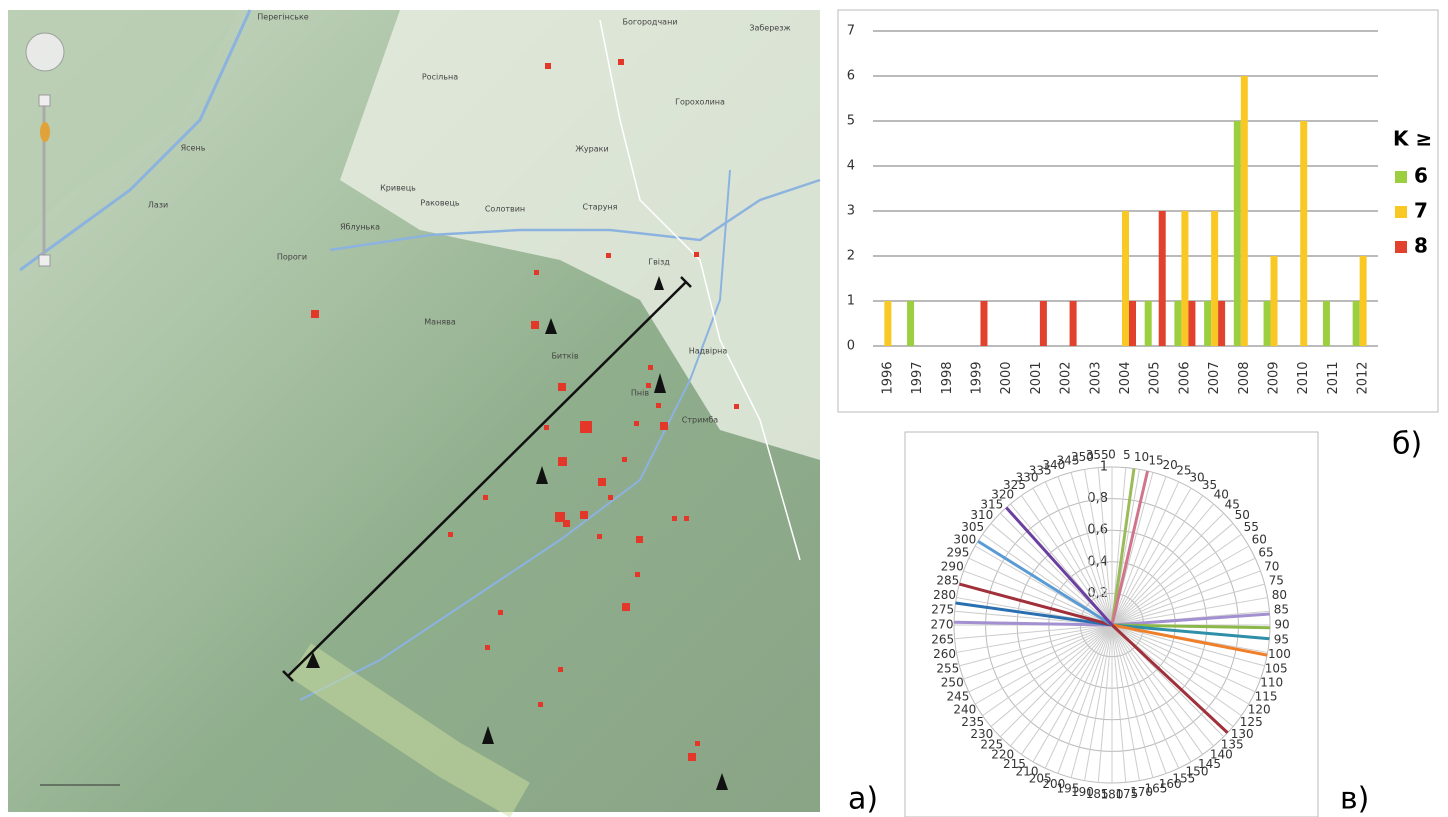  What do you see at coordinates (440, 77) in the screenshot?
I see `map-label: Росільна` at bounding box center [440, 77].